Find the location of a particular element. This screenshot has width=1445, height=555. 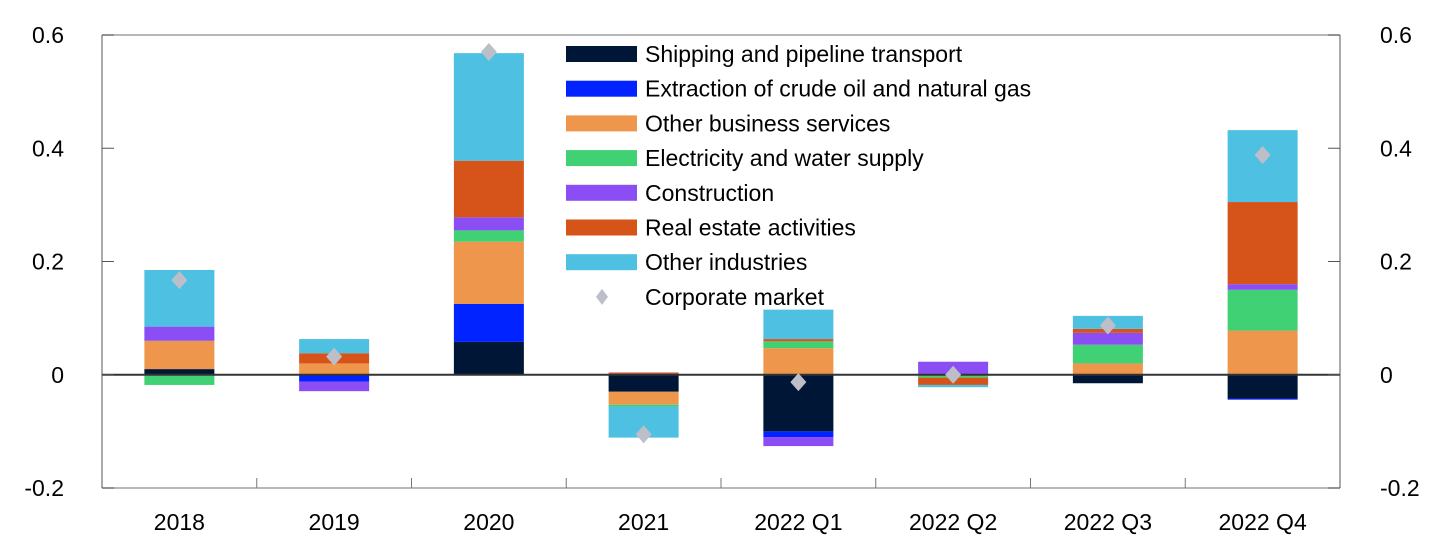

legend-label: Corporate market is located at coordinates (735, 297).